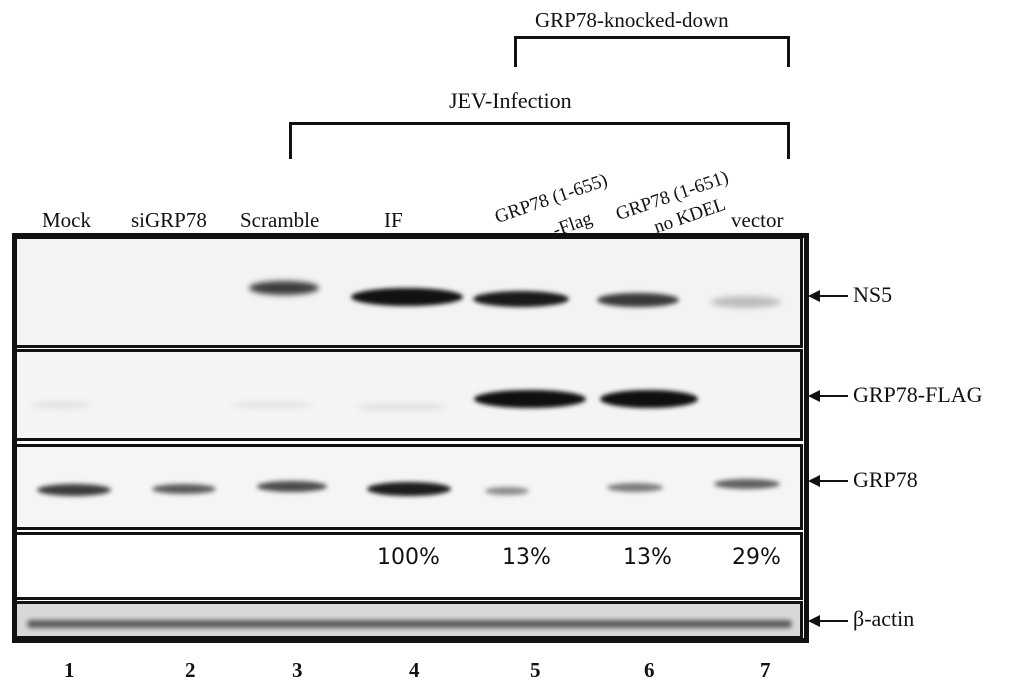 The width and height of the screenshot is (1024, 692). I want to click on knockdown-bracket, so click(652, 51).